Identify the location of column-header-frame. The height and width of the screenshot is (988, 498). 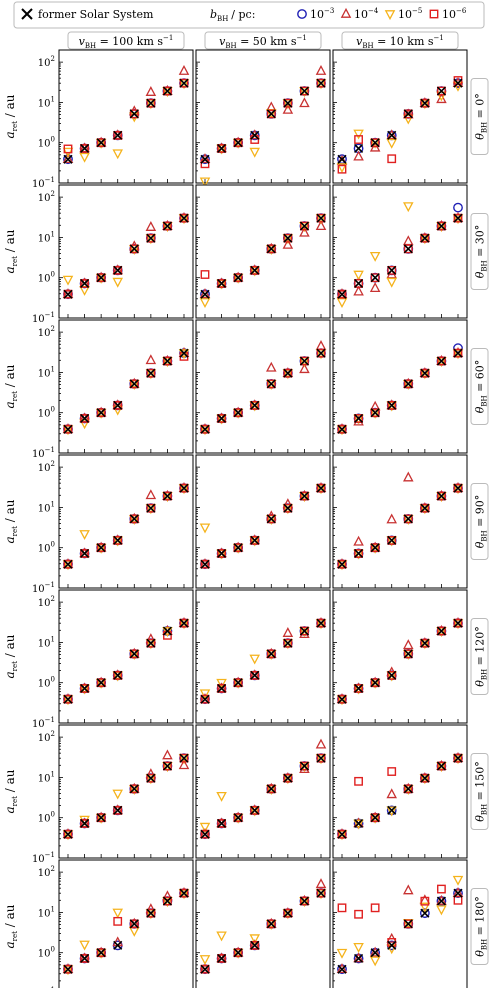
(263, 40).